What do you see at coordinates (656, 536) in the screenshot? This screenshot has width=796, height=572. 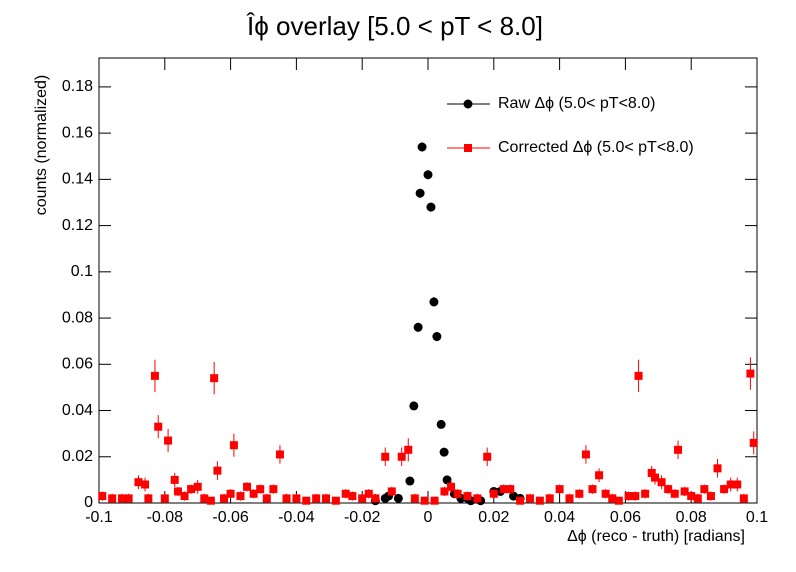 I see `x-axis-label: Δϕ (reco - truth) [radians]` at bounding box center [656, 536].